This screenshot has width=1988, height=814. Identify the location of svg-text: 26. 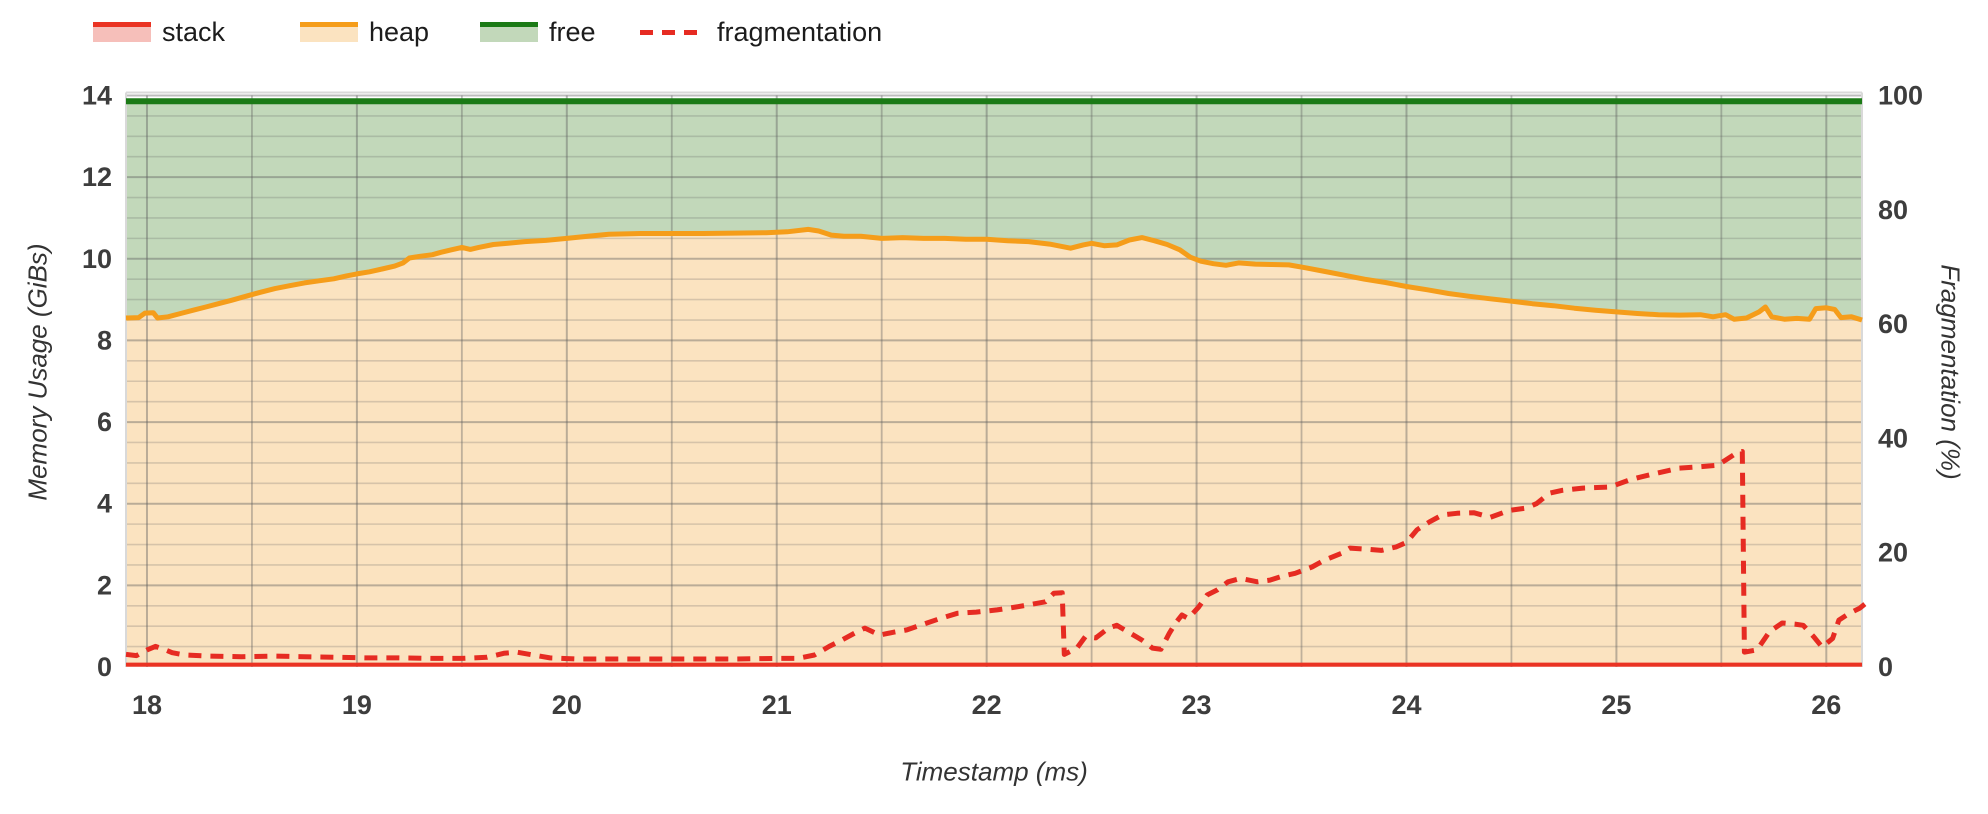
(1826, 705).